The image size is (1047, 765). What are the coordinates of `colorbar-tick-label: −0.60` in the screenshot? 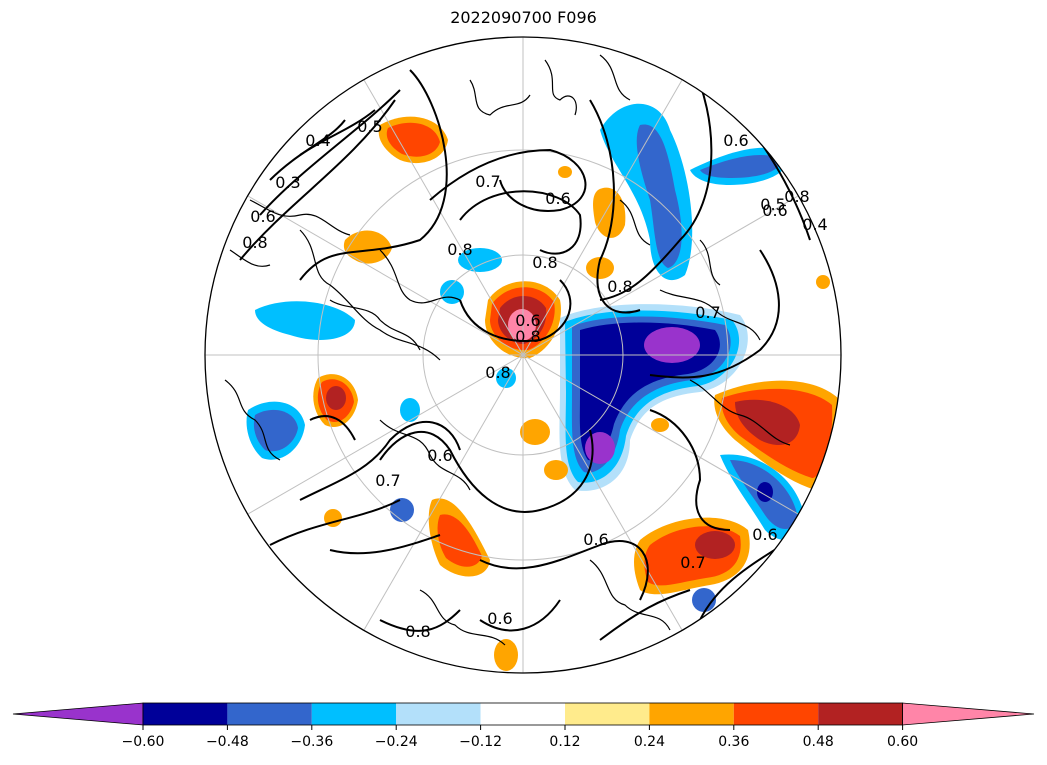 It's located at (143, 742).